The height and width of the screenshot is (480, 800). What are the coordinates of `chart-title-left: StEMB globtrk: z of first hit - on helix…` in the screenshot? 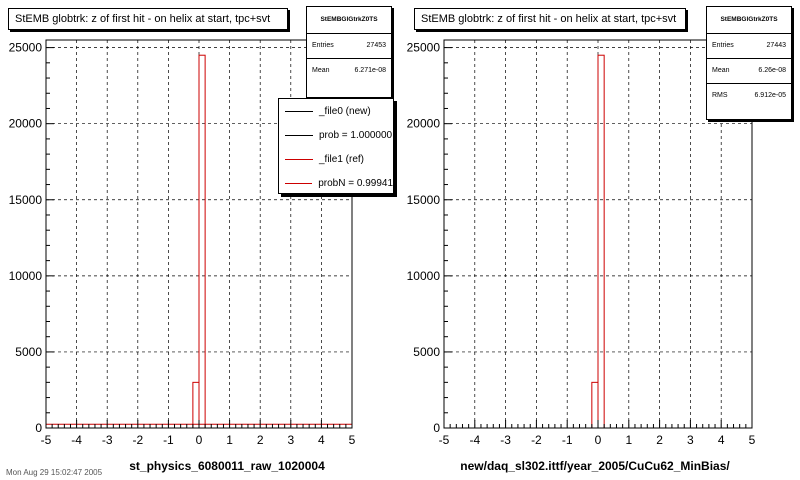 It's located at (148, 19).